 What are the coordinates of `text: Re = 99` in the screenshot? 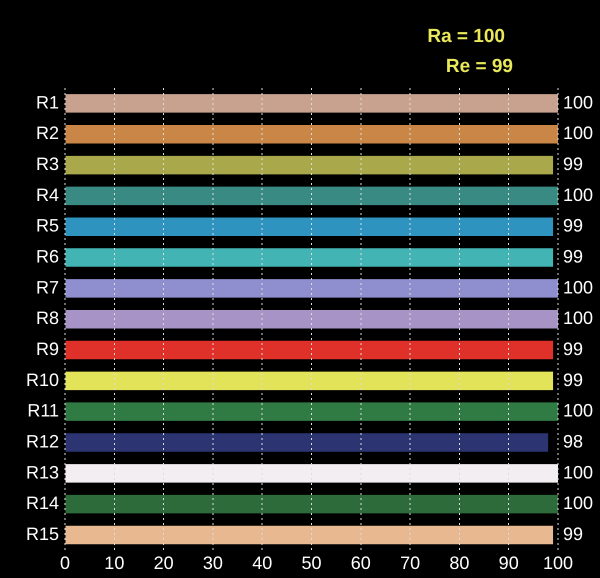 It's located at (478, 67).